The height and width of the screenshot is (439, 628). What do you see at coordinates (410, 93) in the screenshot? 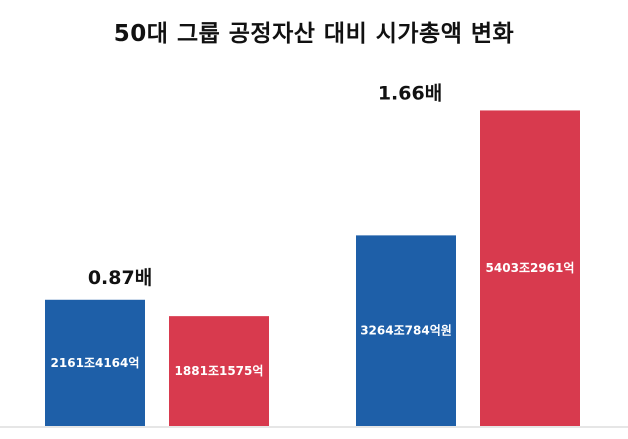
I see `ratio-label-1: 1.66배` at bounding box center [410, 93].